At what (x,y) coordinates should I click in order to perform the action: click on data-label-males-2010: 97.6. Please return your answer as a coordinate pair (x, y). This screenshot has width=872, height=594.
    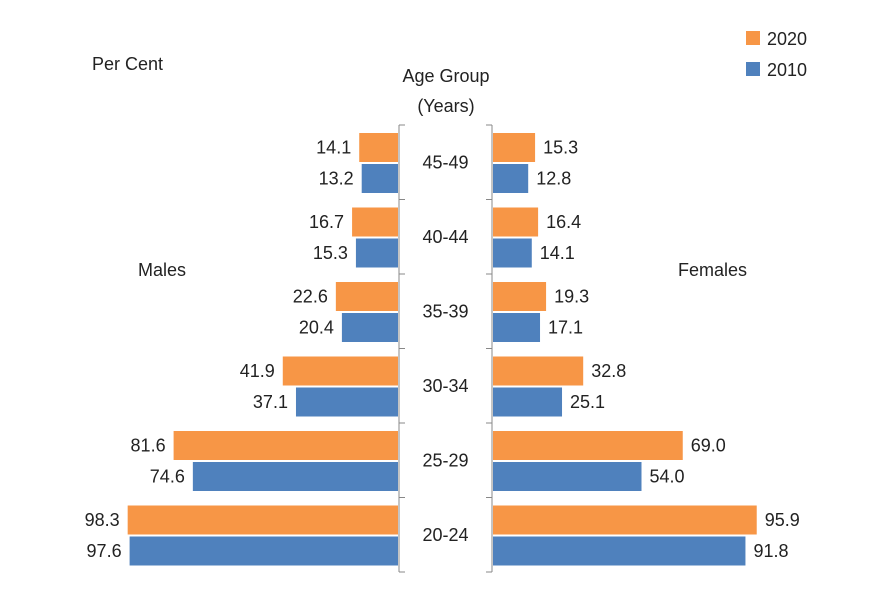
    Looking at the image, I should click on (104, 551).